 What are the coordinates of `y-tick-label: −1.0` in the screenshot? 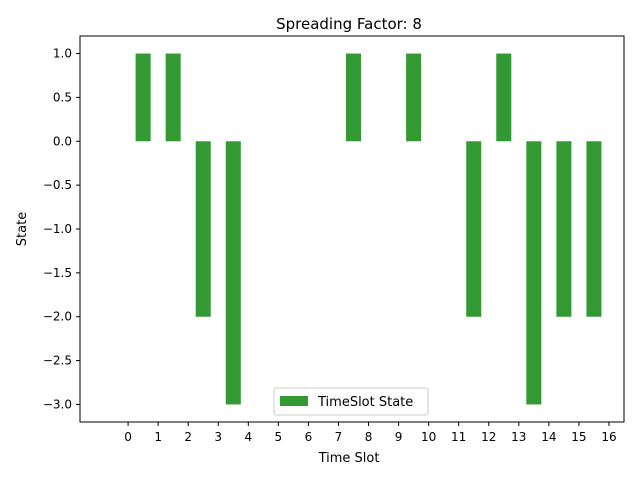 It's located at (57, 229).